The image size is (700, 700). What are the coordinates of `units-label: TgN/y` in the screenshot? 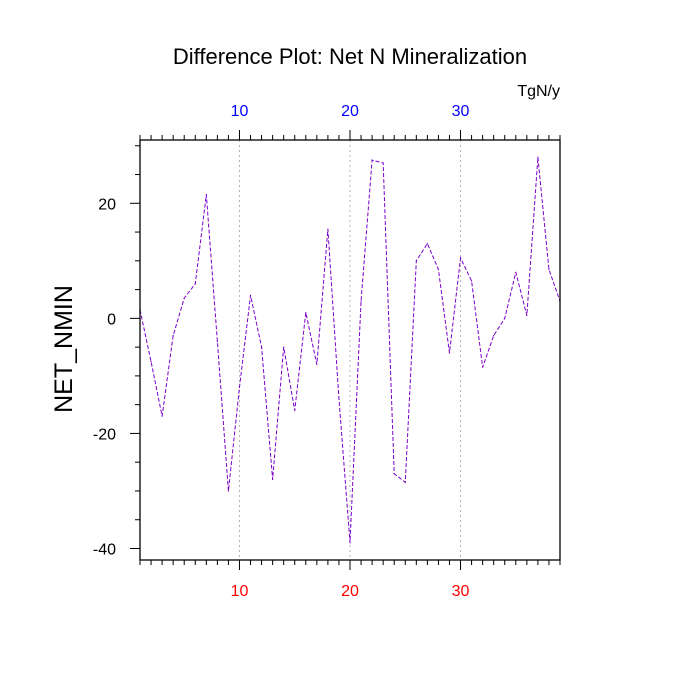 It's located at (538, 91).